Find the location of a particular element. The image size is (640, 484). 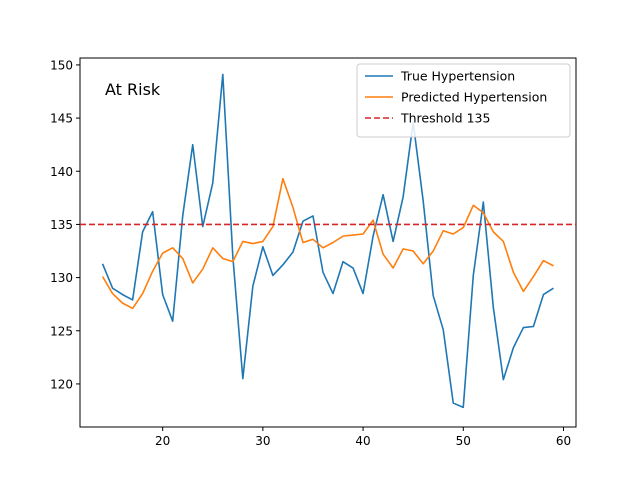

x-tick-label: 40 is located at coordinates (362, 441).